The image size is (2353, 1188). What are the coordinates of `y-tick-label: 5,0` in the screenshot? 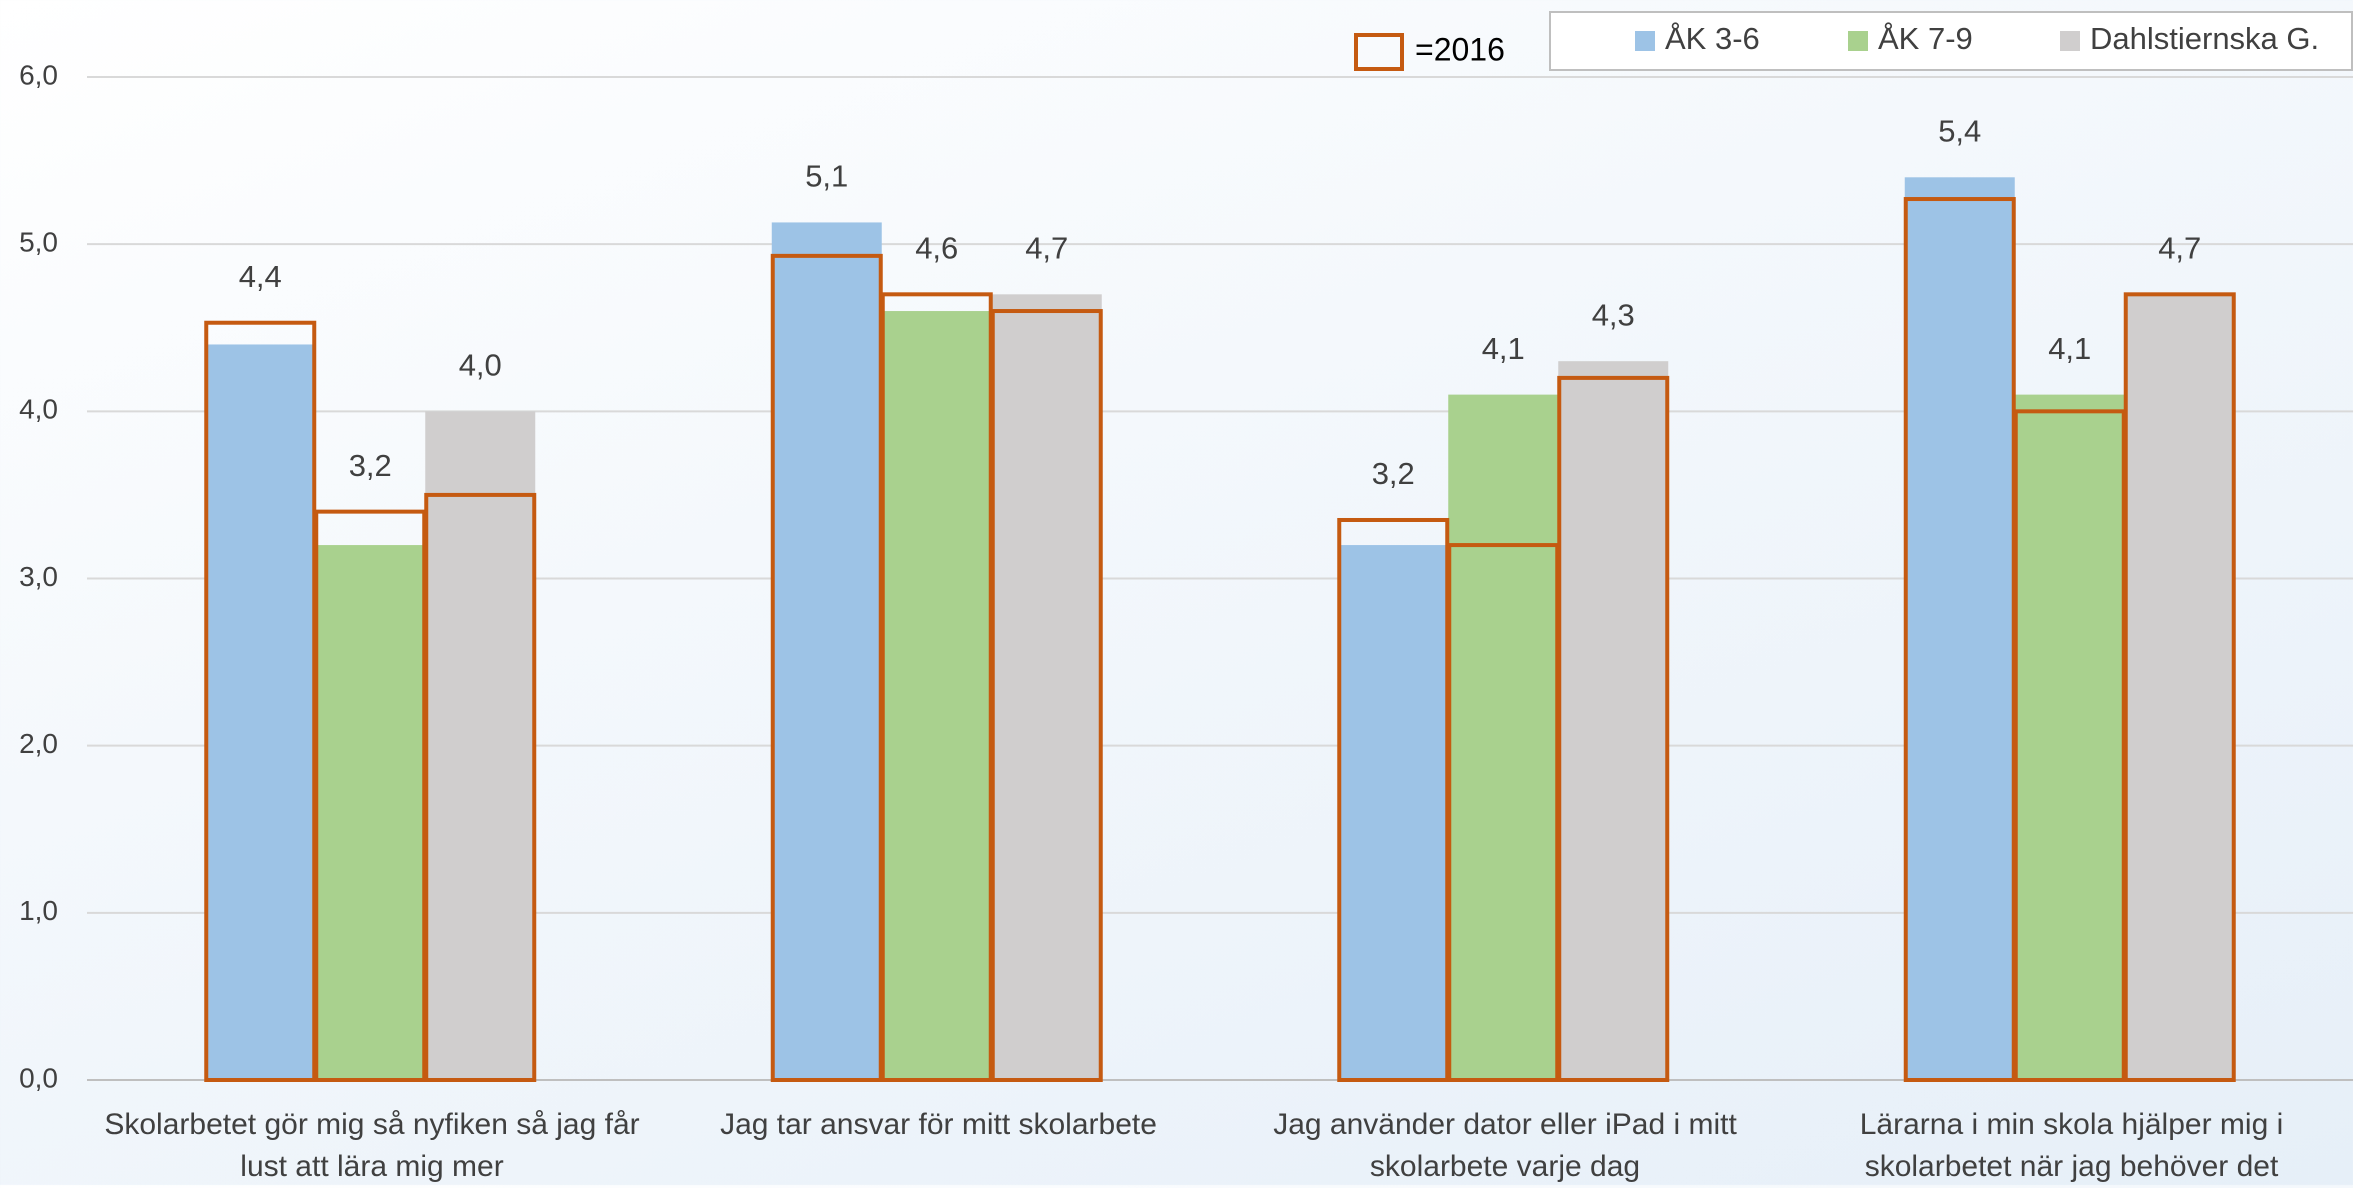 It's located at (38, 242).